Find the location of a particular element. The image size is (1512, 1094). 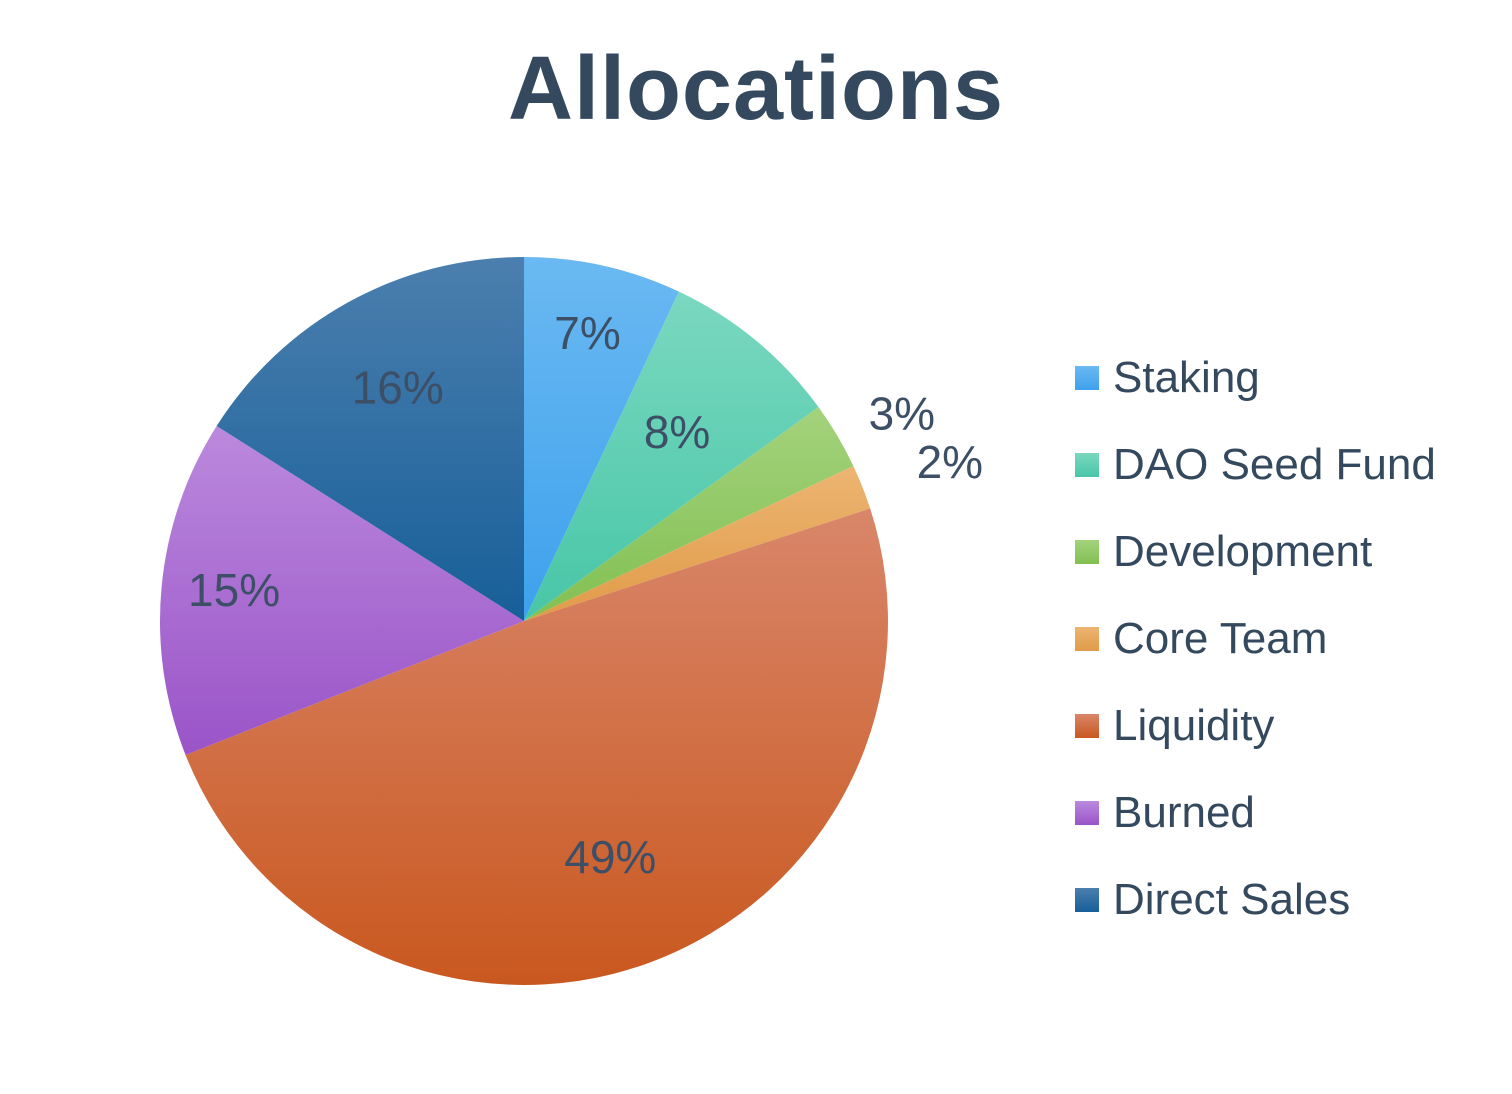

legend-label: Direct Sales is located at coordinates (1232, 899).